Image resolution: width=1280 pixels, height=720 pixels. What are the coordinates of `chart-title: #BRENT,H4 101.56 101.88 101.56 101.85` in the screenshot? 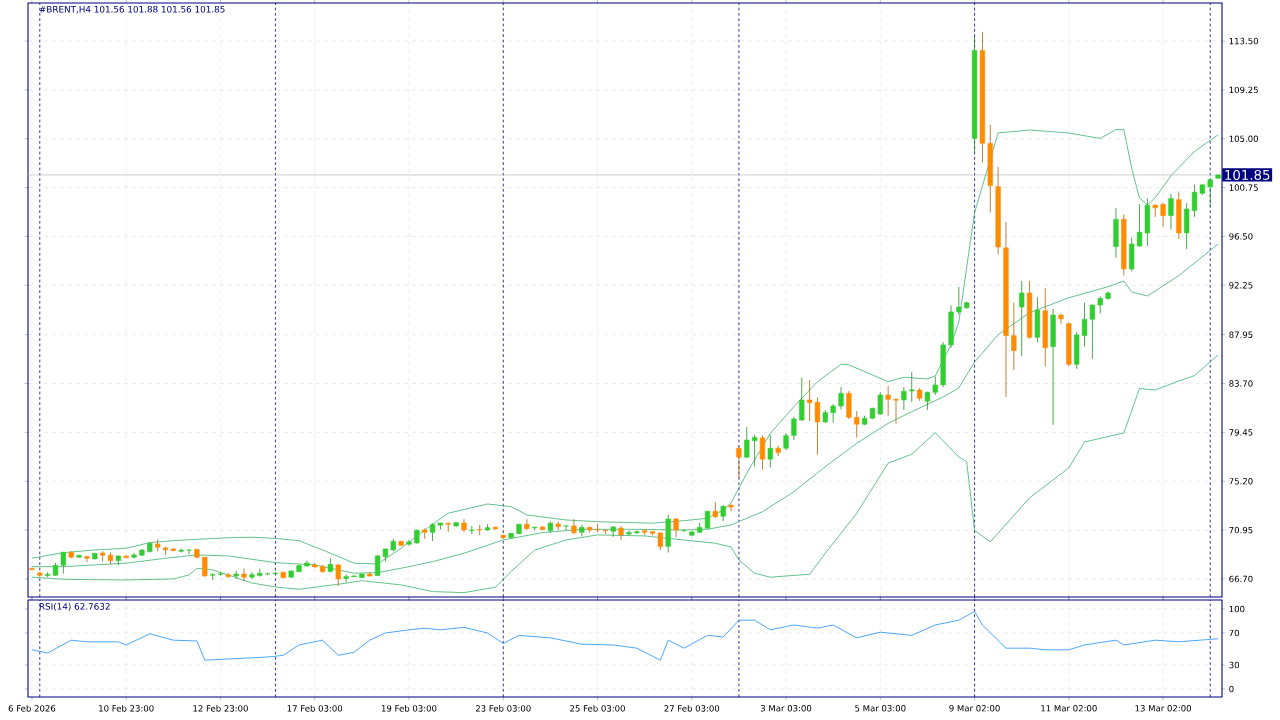 It's located at (132, 9).